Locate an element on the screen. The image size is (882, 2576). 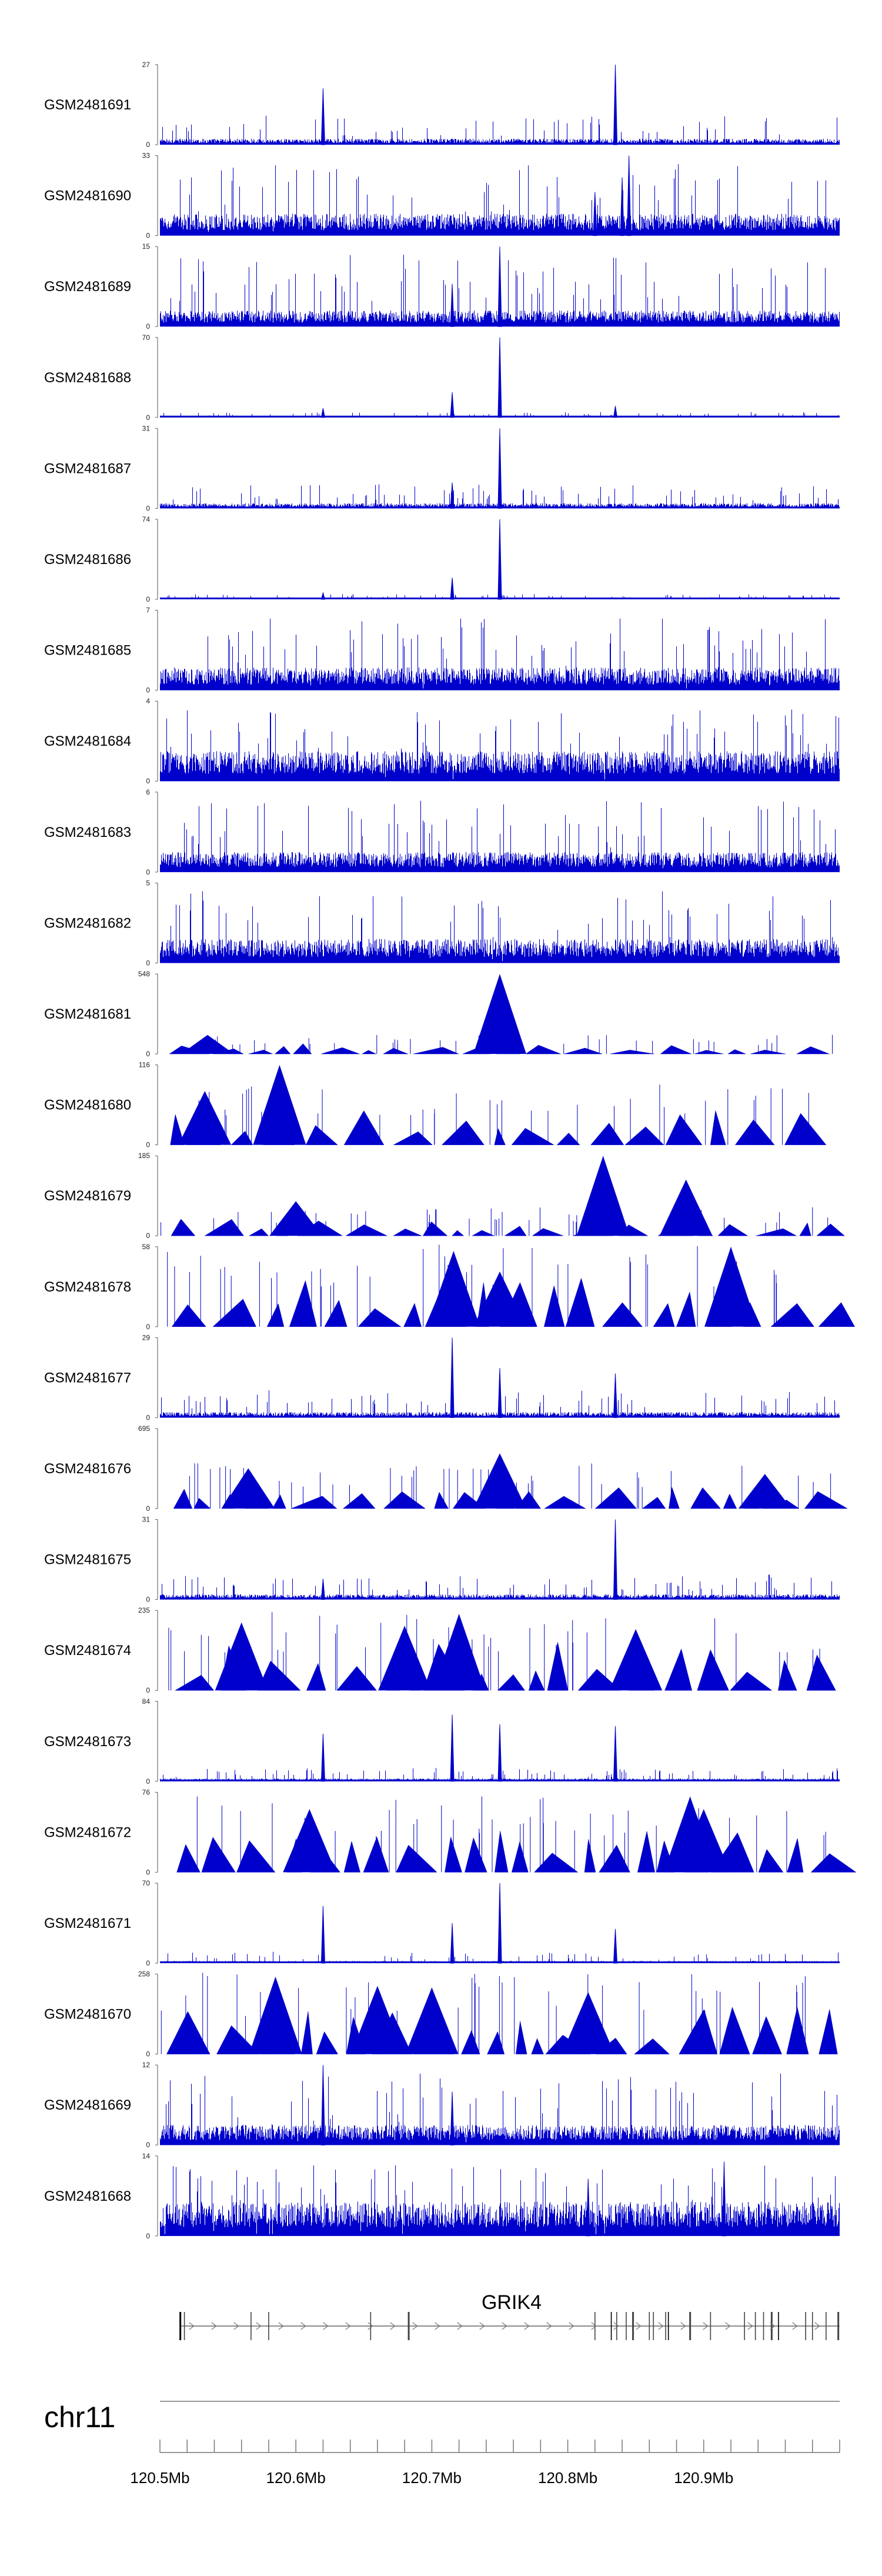
track-GSM2481688: GSM2481688 70 0 is located at coordinates (442, 377).